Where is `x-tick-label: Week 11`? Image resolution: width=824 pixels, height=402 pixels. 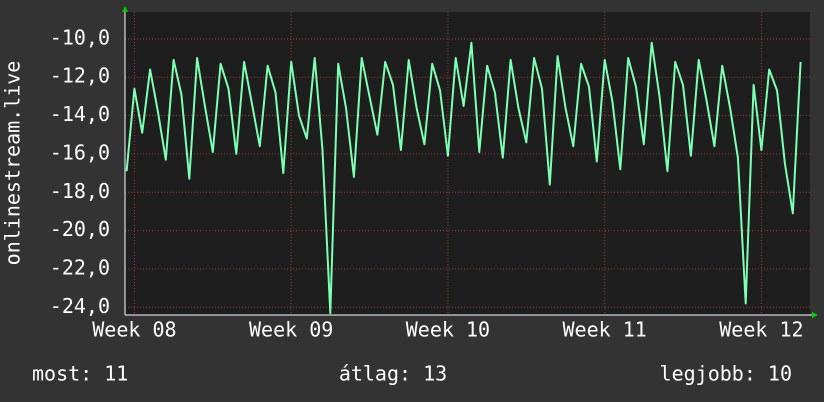
x-tick-label: Week 11 is located at coordinates (605, 330).